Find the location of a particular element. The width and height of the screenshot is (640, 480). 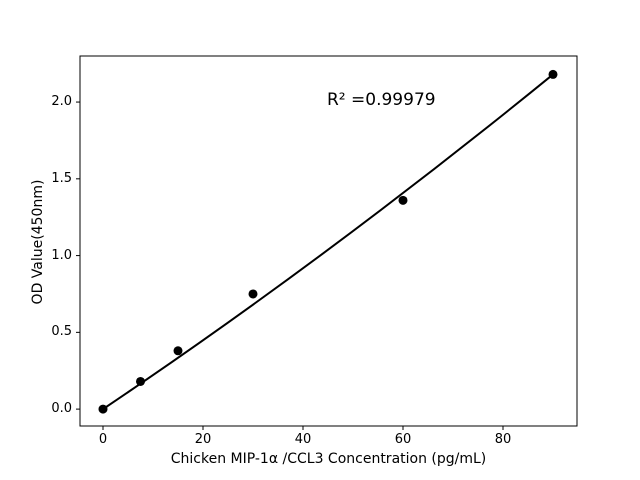

y-axis-label: OD Value(450nm) is located at coordinates (38, 242).